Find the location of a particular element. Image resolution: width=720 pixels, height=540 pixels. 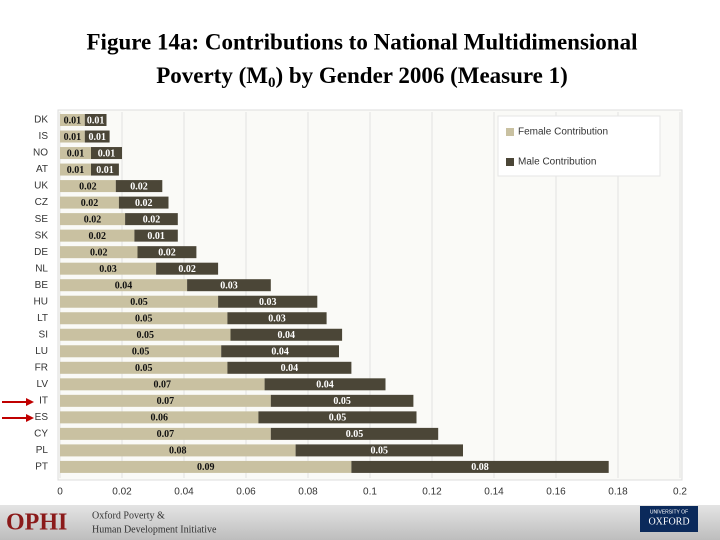

footer-logo: OPHI is located at coordinates (36, 523).